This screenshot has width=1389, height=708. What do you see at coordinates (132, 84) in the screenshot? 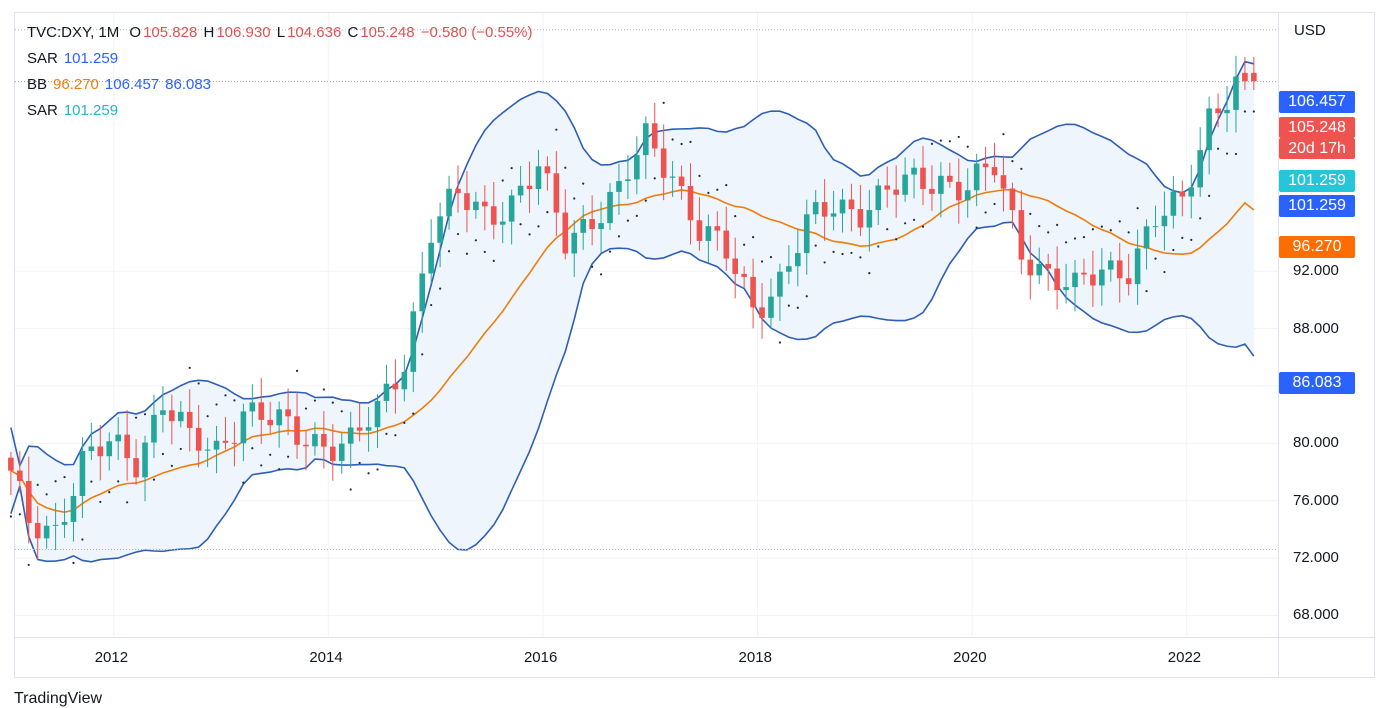
I see `bb-upper: 106.457` at bounding box center [132, 84].